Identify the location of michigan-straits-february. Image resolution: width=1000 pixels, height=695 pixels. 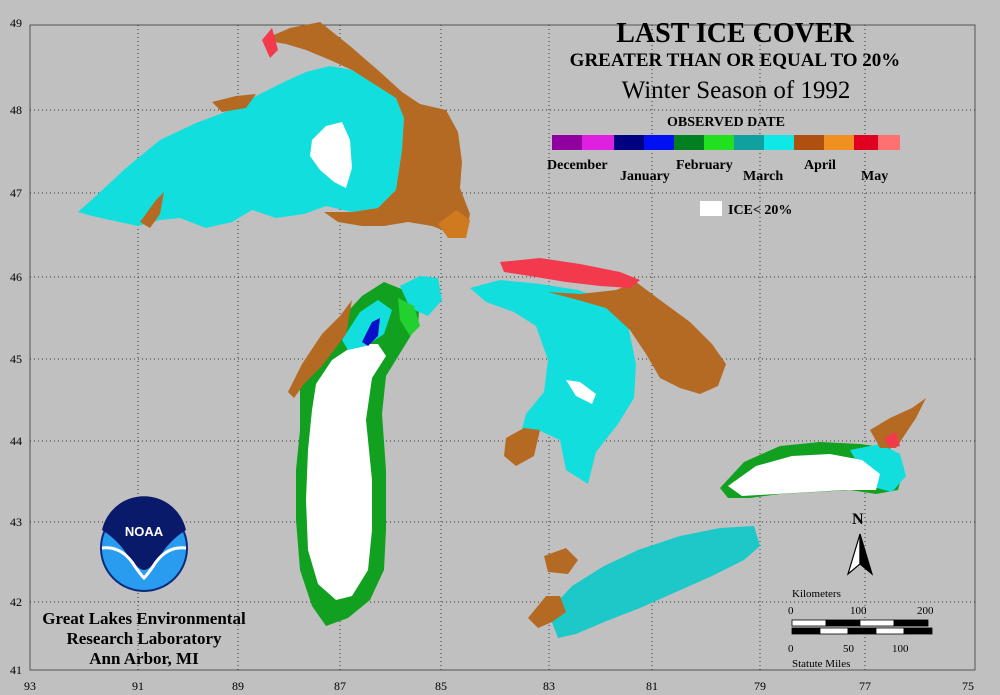
(409, 317).